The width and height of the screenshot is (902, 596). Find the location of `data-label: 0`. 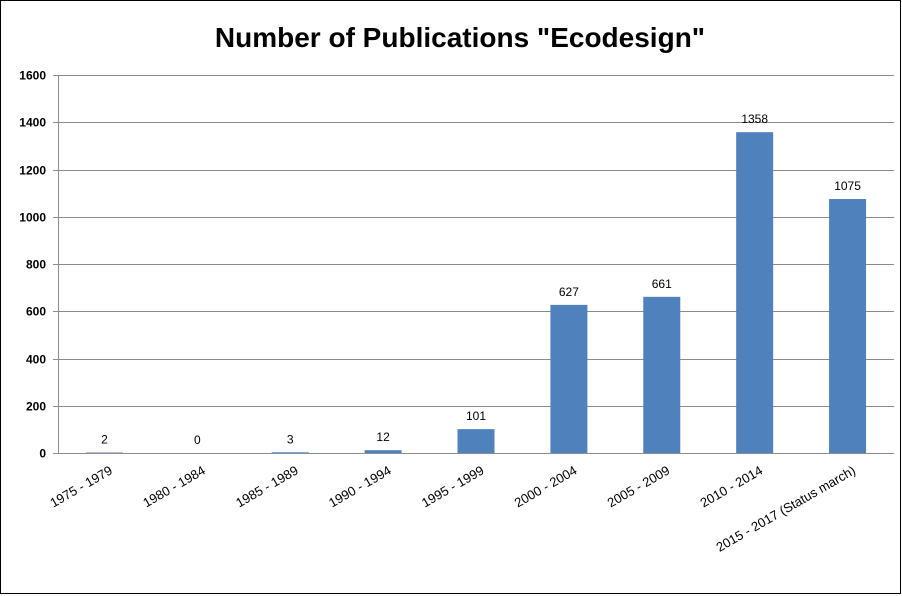

data-label: 0 is located at coordinates (197, 440).